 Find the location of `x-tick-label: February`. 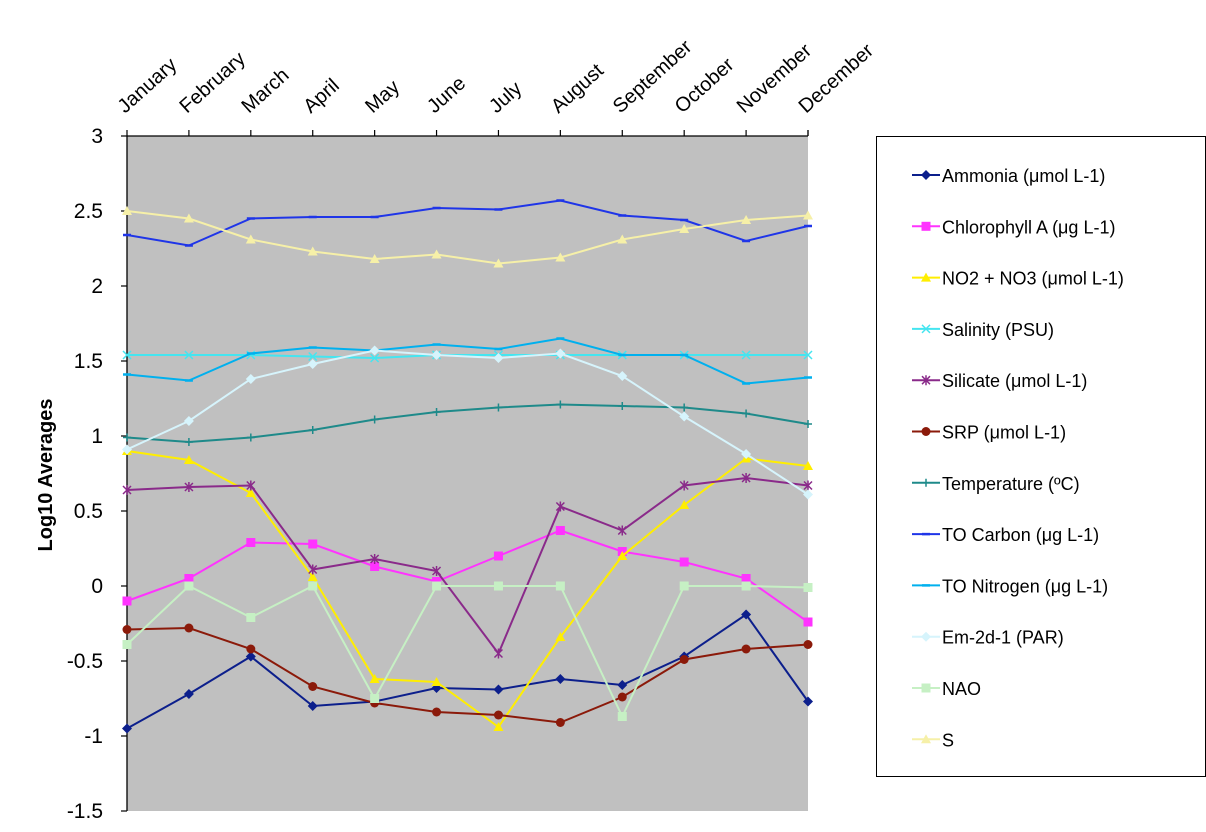

x-tick-label: February is located at coordinates (213, 83).